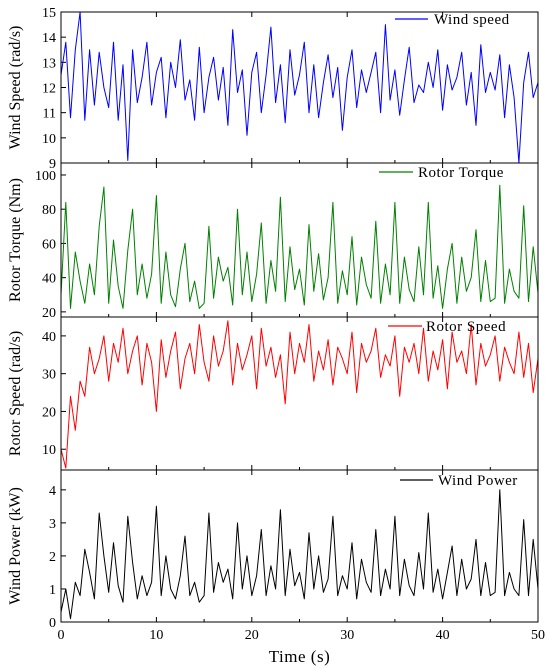 This screenshot has width=550, height=668. Describe the element at coordinates (49, 89) in the screenshot. I see `y-tick-label: 12` at that location.